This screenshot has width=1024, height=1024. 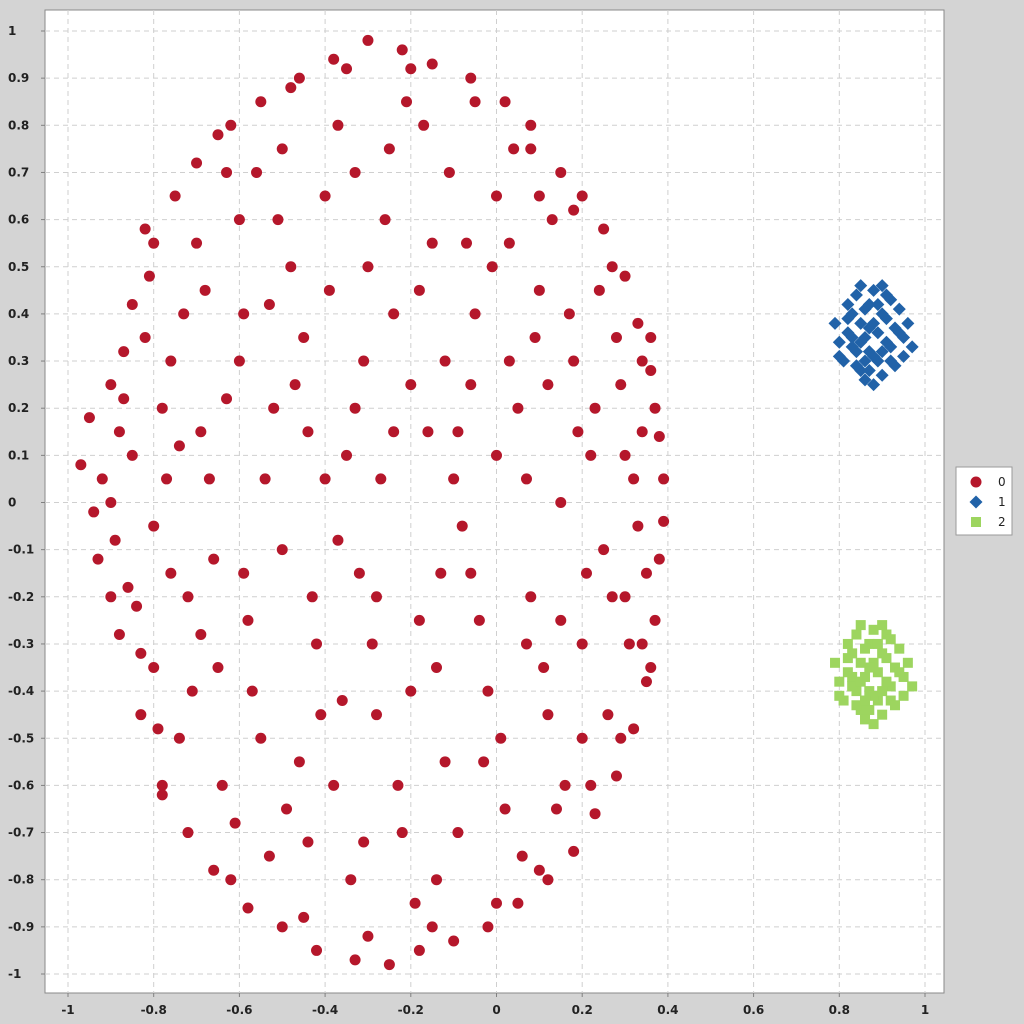 What do you see at coordinates (21, 738) in the screenshot?
I see `y-tick-label: -0.5` at bounding box center [21, 738].